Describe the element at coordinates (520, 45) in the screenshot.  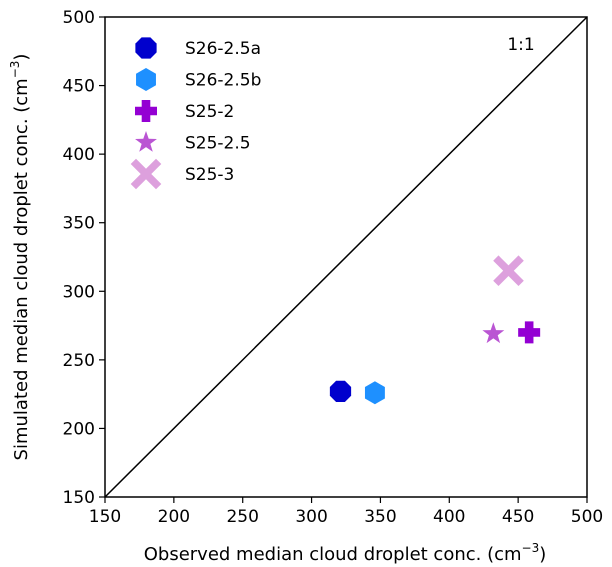
I see `reference-line-label: 1:1` at that location.